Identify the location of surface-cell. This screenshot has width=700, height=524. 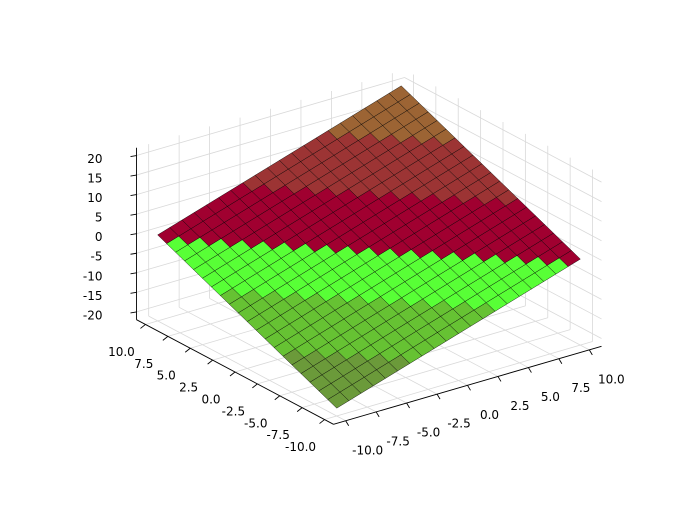
(399, 94).